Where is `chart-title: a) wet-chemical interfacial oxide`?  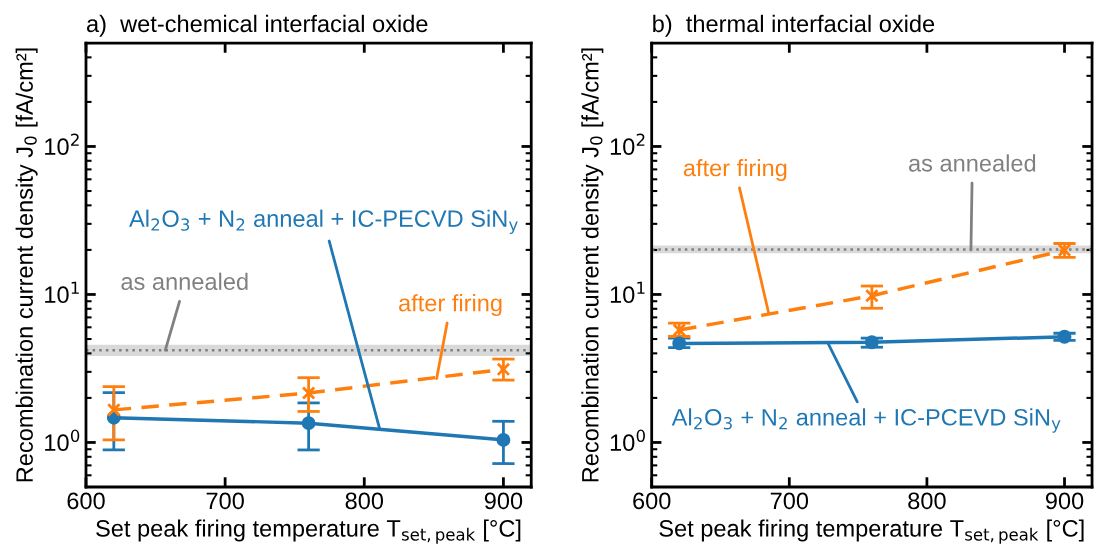
chart-title: a) wet-chemical interfacial oxide is located at coordinates (257, 25).